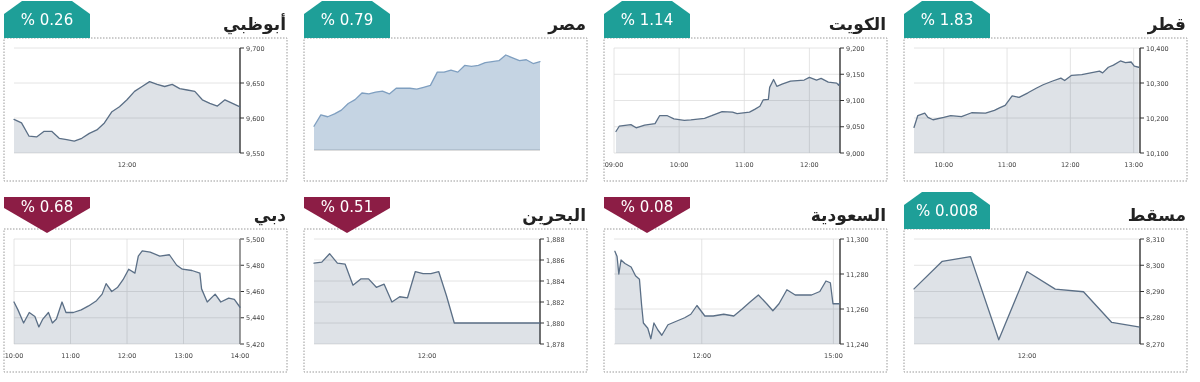 The image size is (1200, 382). Describe the element at coordinates (857, 24) in the screenshot. I see `chart-title: الكويت` at that location.